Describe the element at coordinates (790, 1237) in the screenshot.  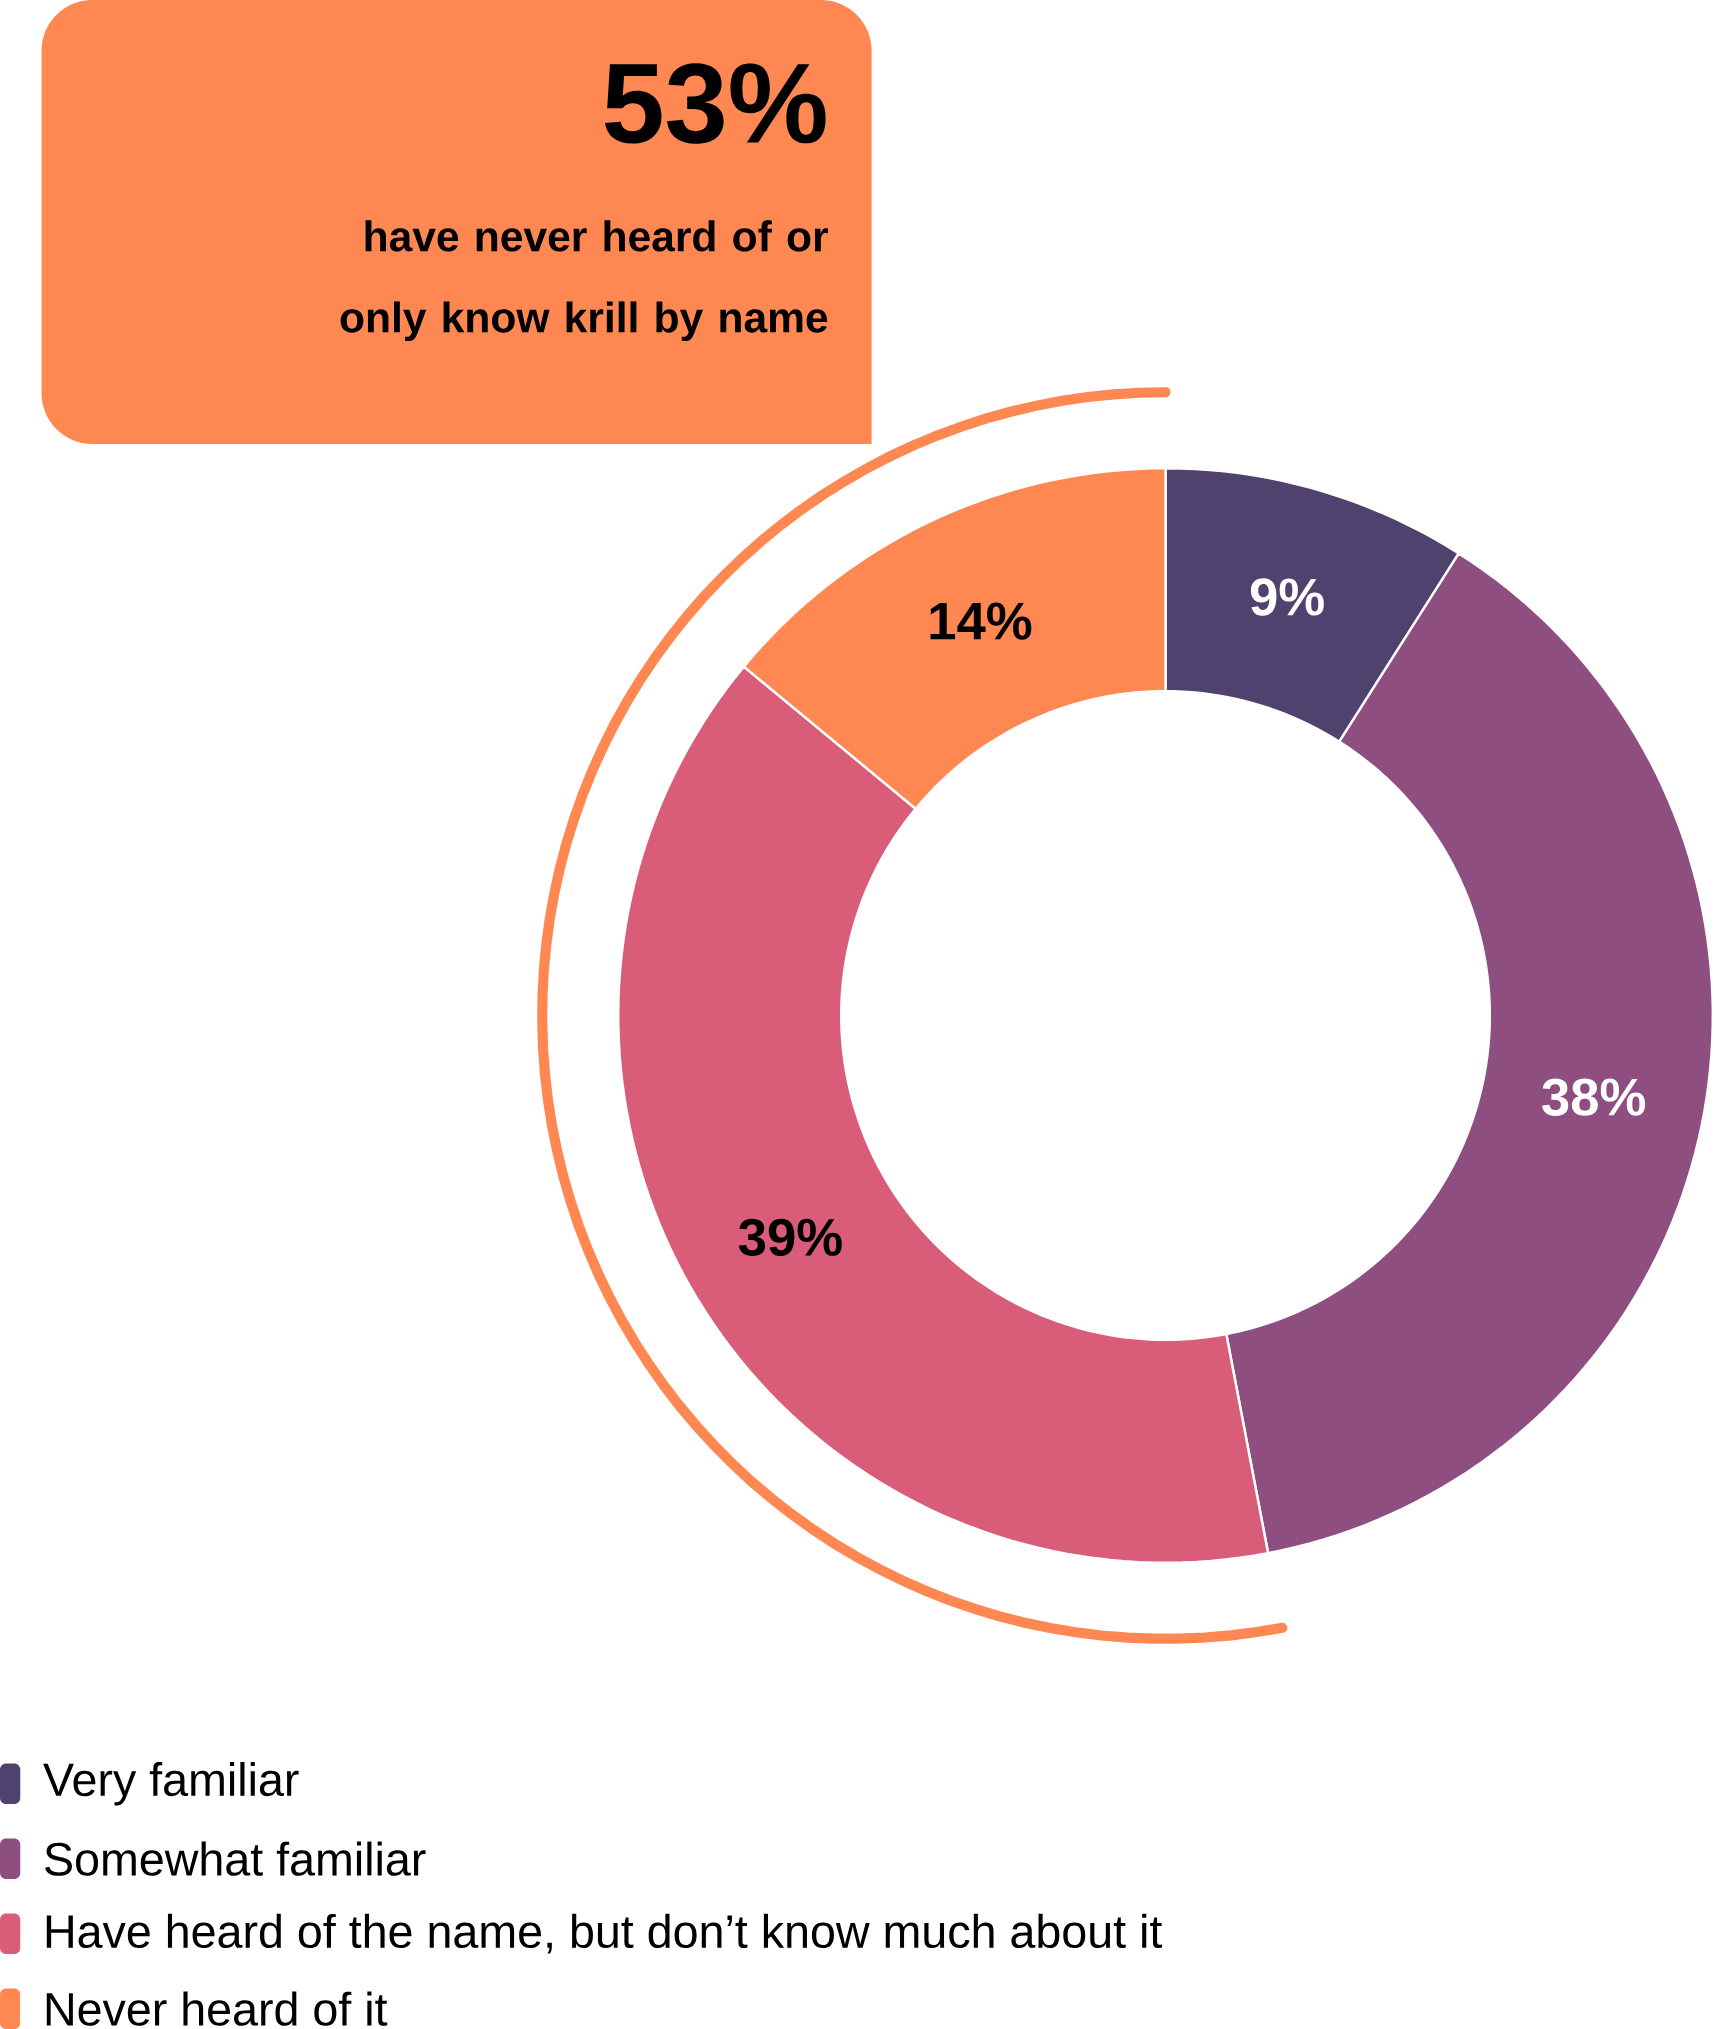
I see `data-label: 39%` at that location.